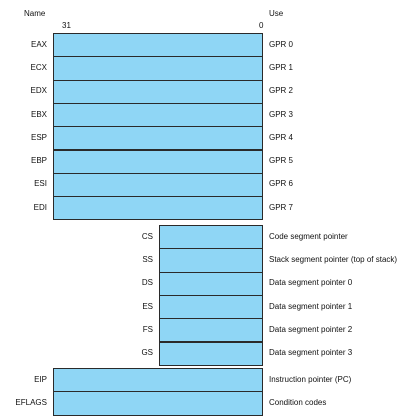  I want to click on register-name-edx: EDX, so click(38, 91).